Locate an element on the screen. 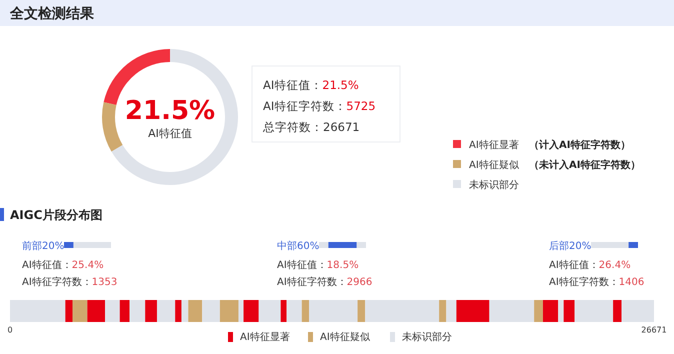  text: 25.4% is located at coordinates (88, 265).